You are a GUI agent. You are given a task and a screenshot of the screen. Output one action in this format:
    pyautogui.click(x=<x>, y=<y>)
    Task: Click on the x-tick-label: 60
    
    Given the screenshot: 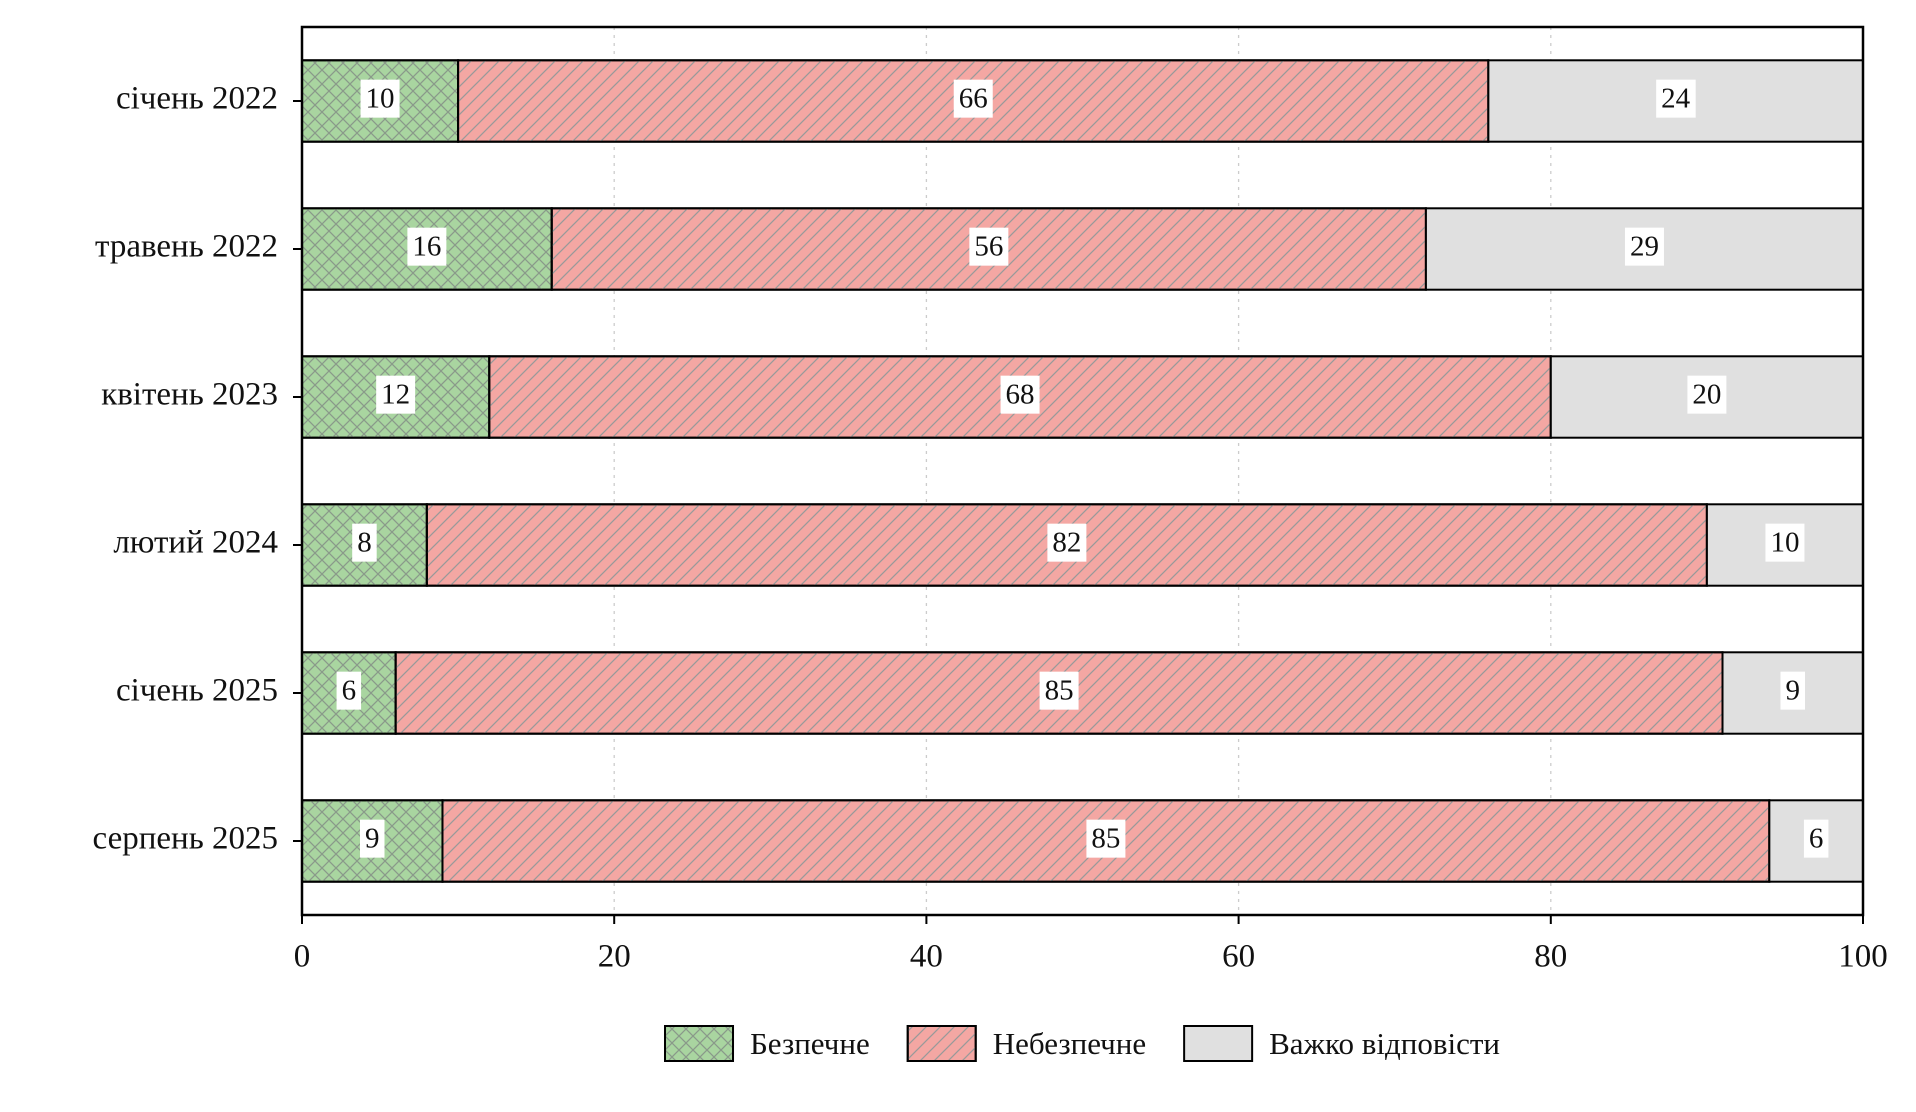 What is the action you would take?
    pyautogui.click(x=1238, y=957)
    